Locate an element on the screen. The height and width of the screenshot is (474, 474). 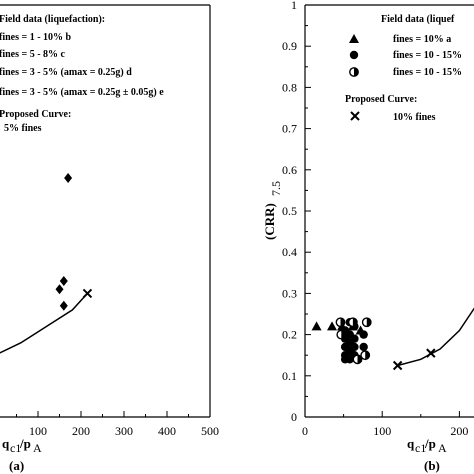
panel-b-x-axis-title: q is located at coordinates (411, 443).